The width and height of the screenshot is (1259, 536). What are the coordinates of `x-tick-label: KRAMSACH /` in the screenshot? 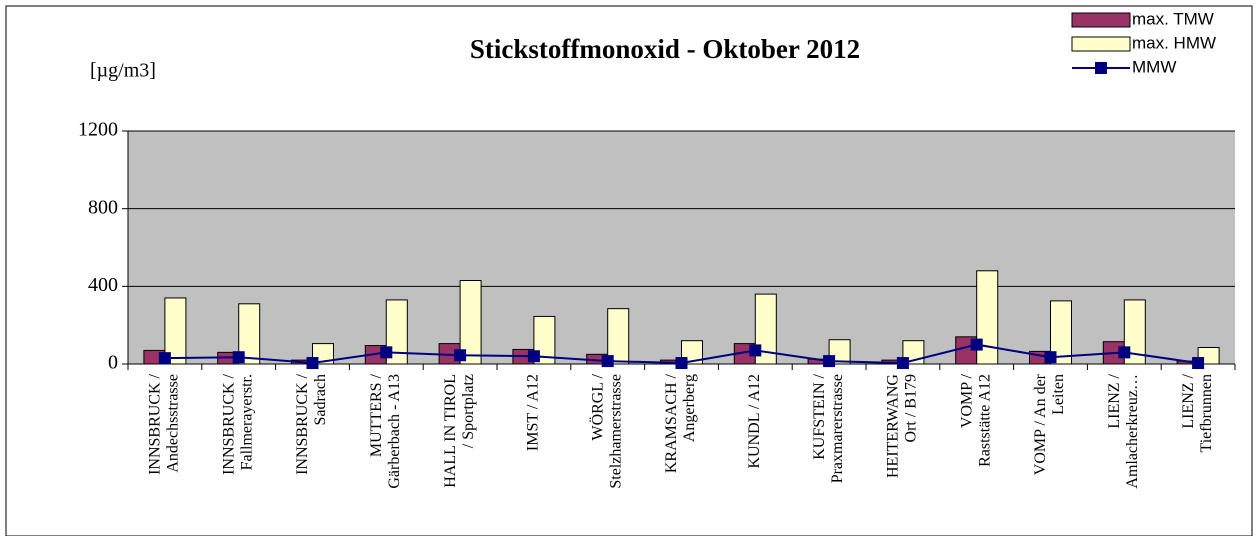 It's located at (671, 423).